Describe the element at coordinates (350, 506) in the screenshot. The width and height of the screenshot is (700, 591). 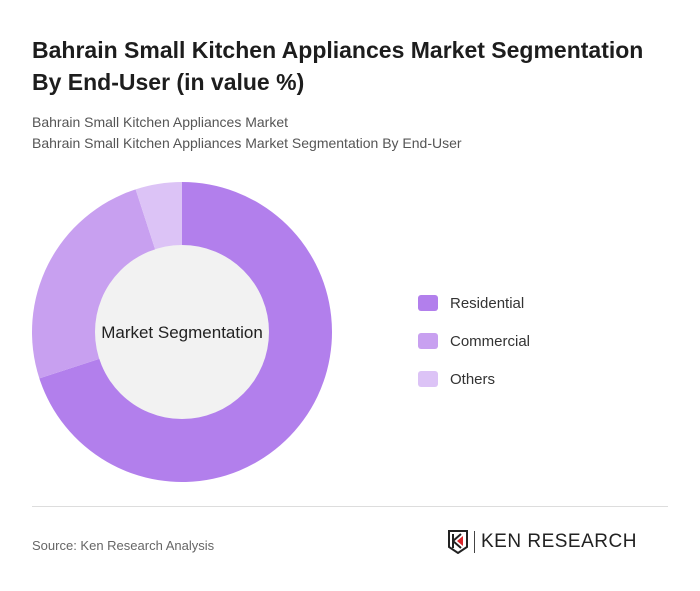
I see `divider` at that location.